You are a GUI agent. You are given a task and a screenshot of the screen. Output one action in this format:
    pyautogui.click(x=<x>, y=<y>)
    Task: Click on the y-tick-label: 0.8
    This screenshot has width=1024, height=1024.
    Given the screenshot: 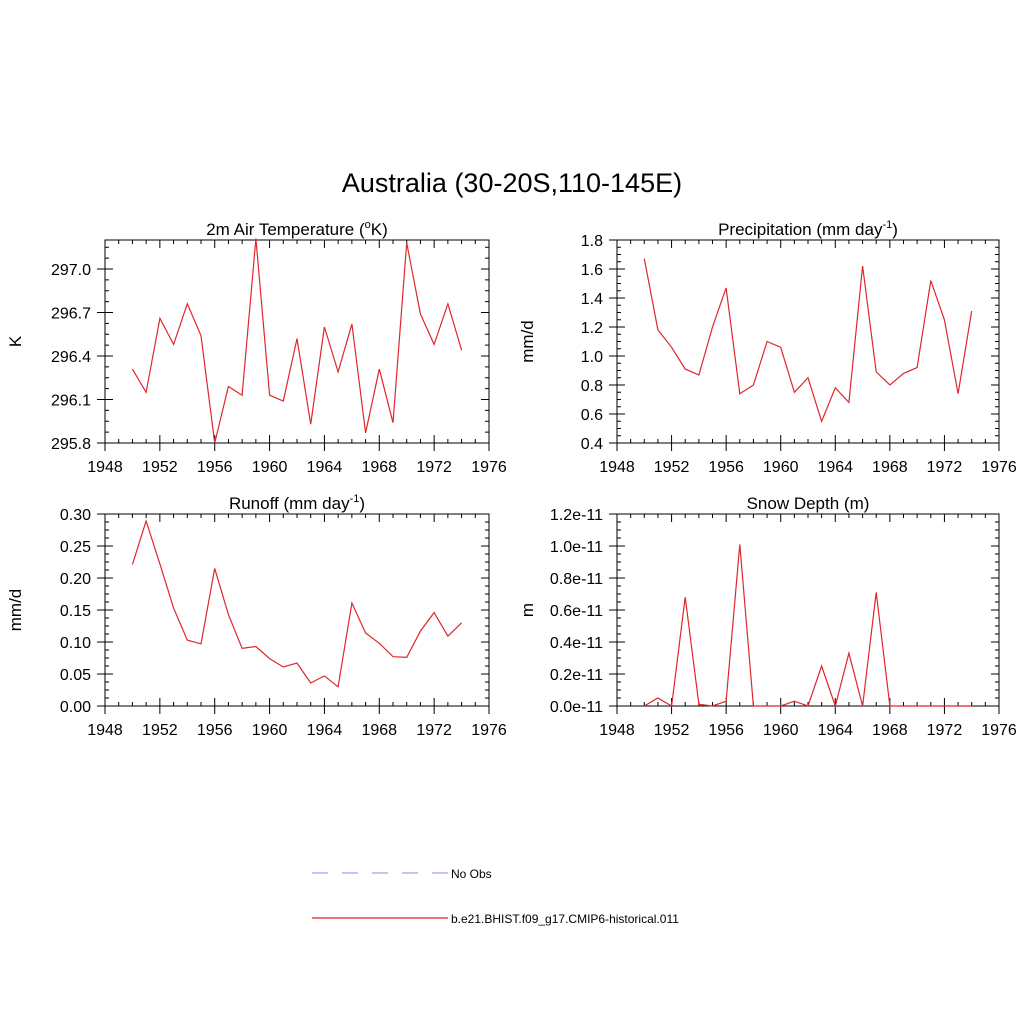 What is the action you would take?
    pyautogui.click(x=592, y=386)
    